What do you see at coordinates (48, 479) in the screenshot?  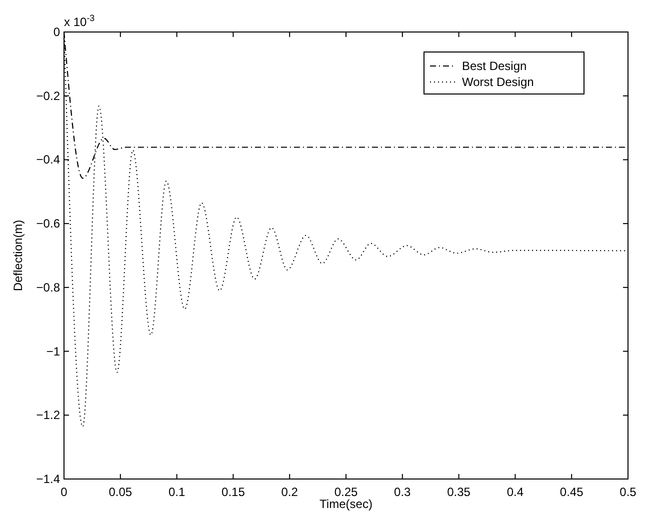 I see `y-tick-label: −1.4` at bounding box center [48, 479].